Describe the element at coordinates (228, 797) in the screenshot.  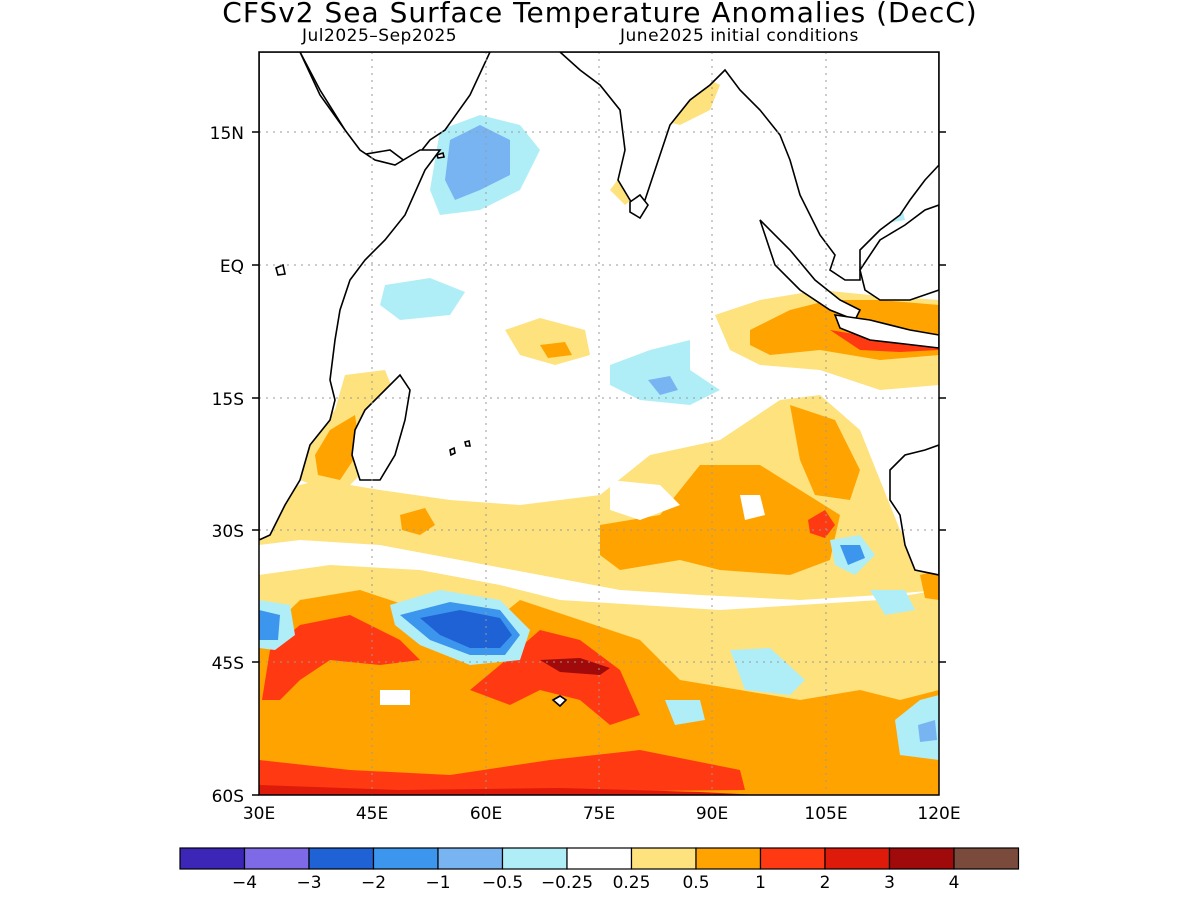
I see `y-tick-label: 60S` at that location.